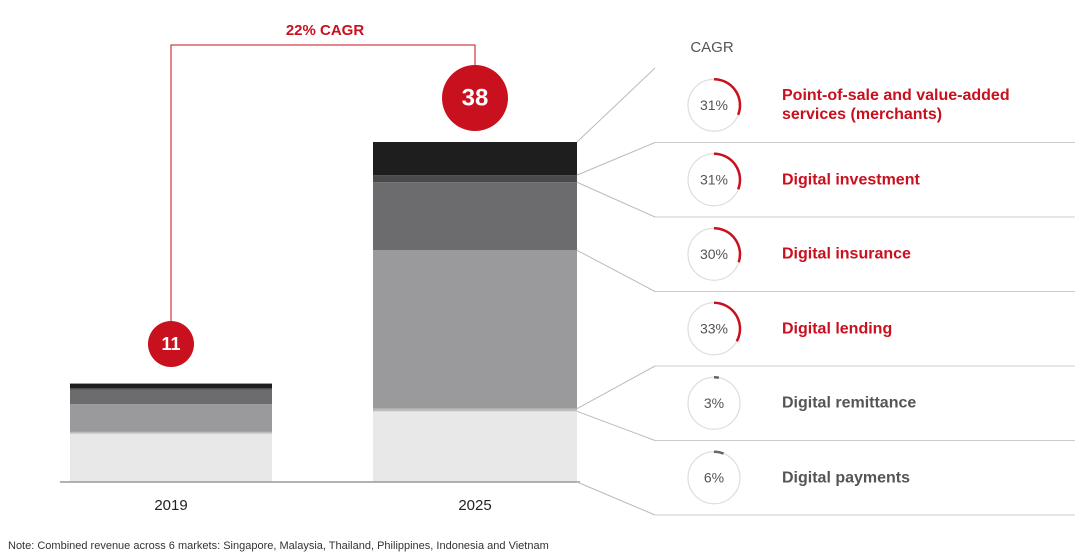 Image resolution: width=1080 pixels, height=556 pixels. What do you see at coordinates (846, 254) in the screenshot?
I see `legend-label: Digital insurance` at bounding box center [846, 254].